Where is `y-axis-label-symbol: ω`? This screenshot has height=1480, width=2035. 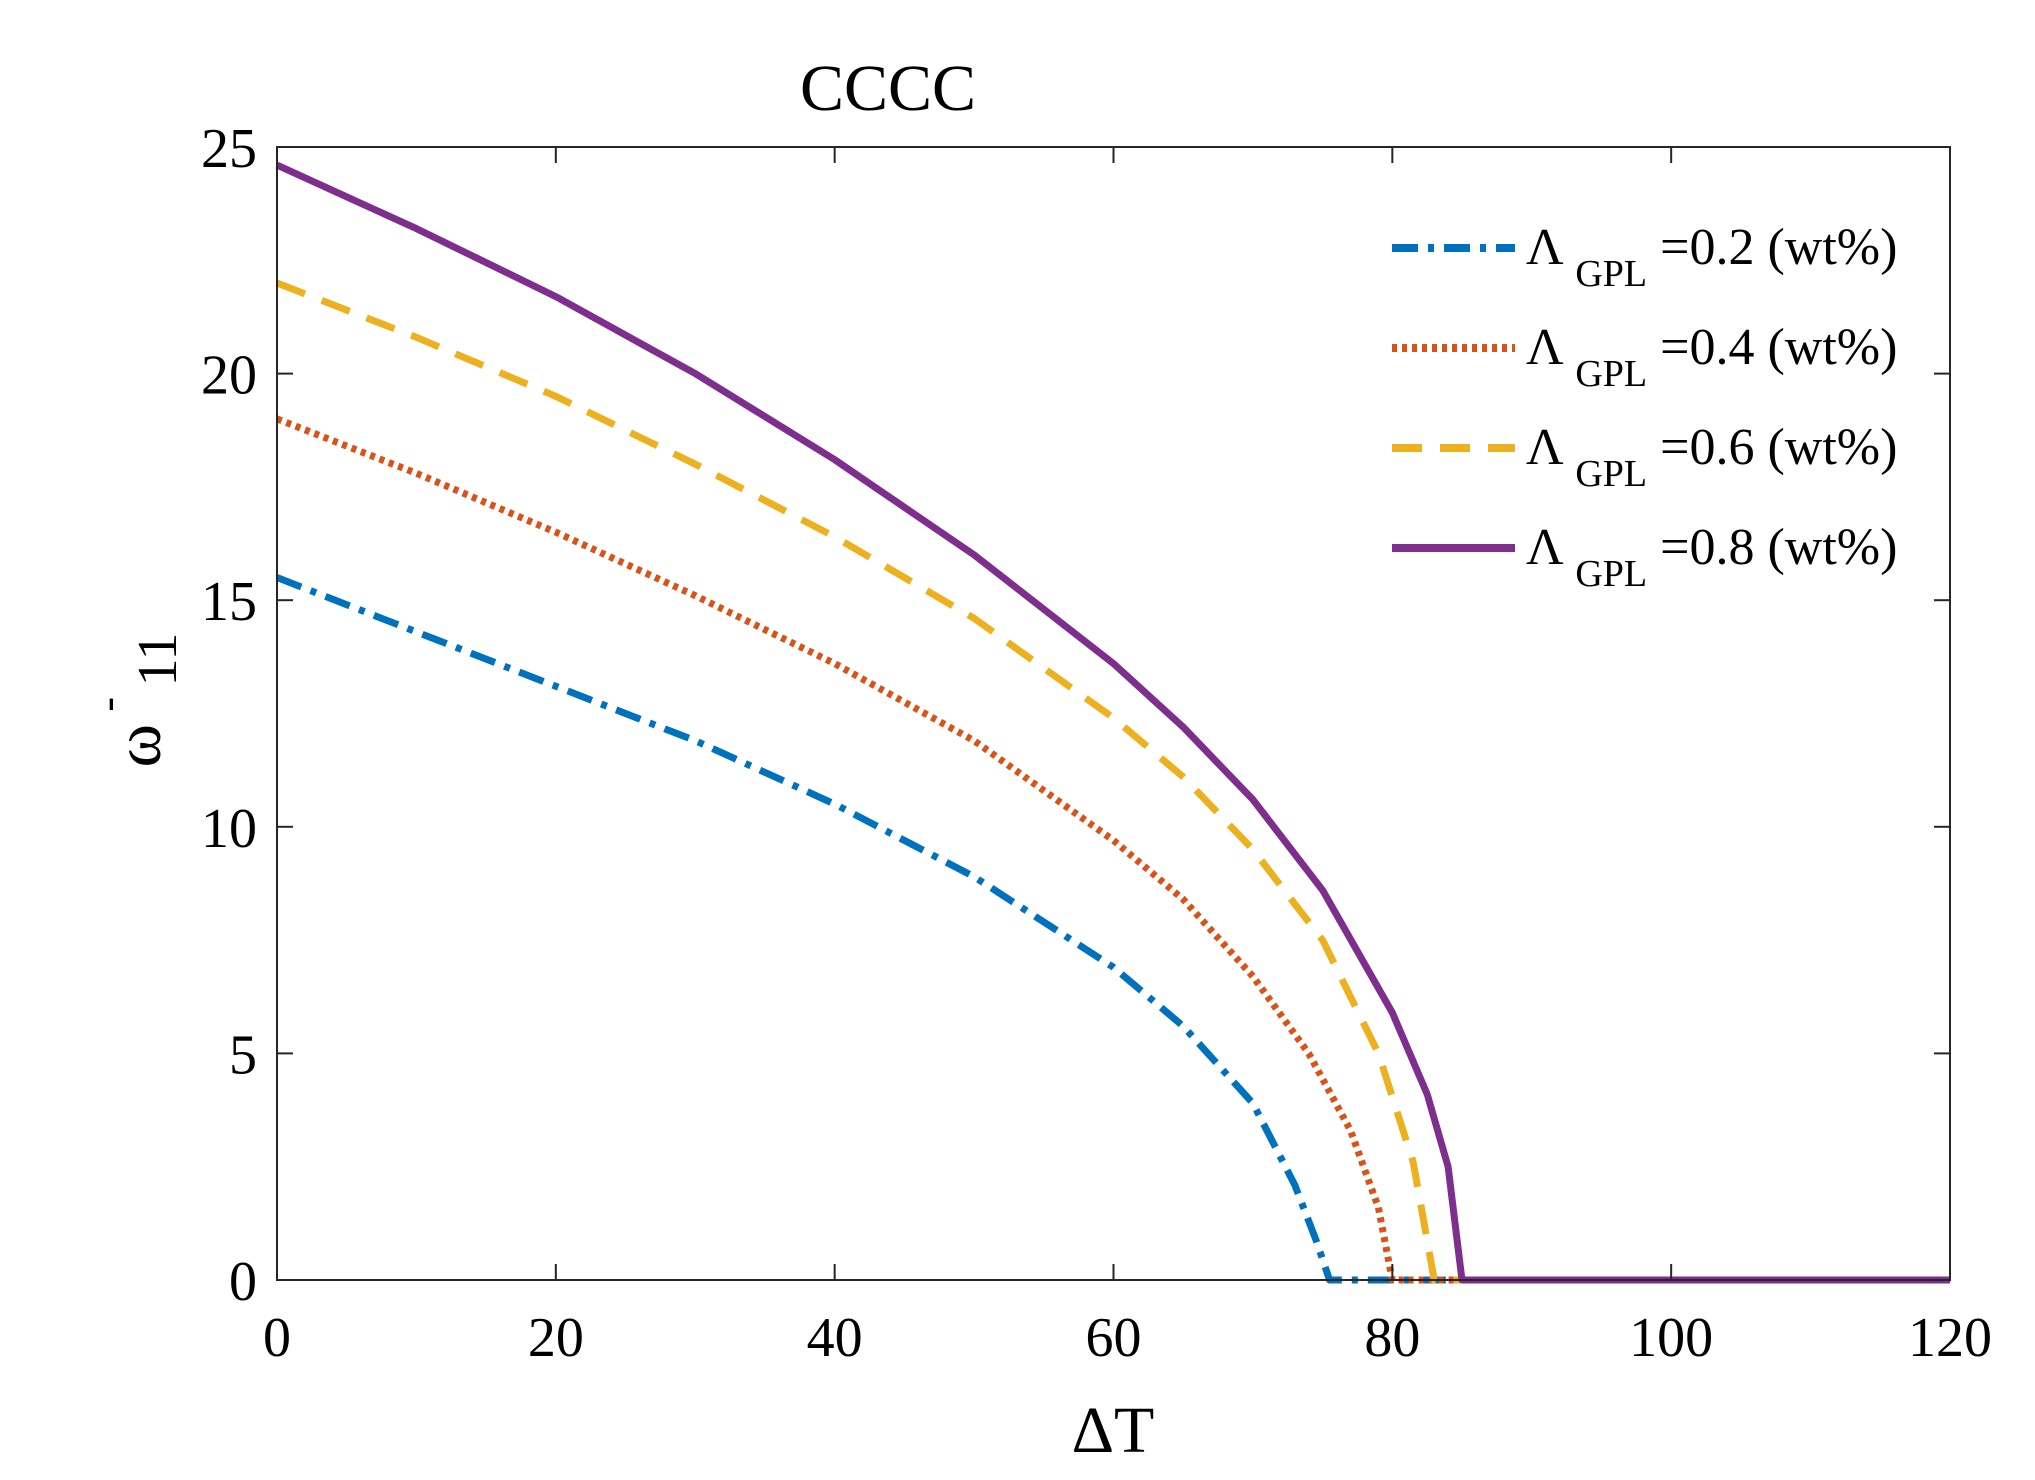 y-axis-label-symbol: ω is located at coordinates (138, 745).